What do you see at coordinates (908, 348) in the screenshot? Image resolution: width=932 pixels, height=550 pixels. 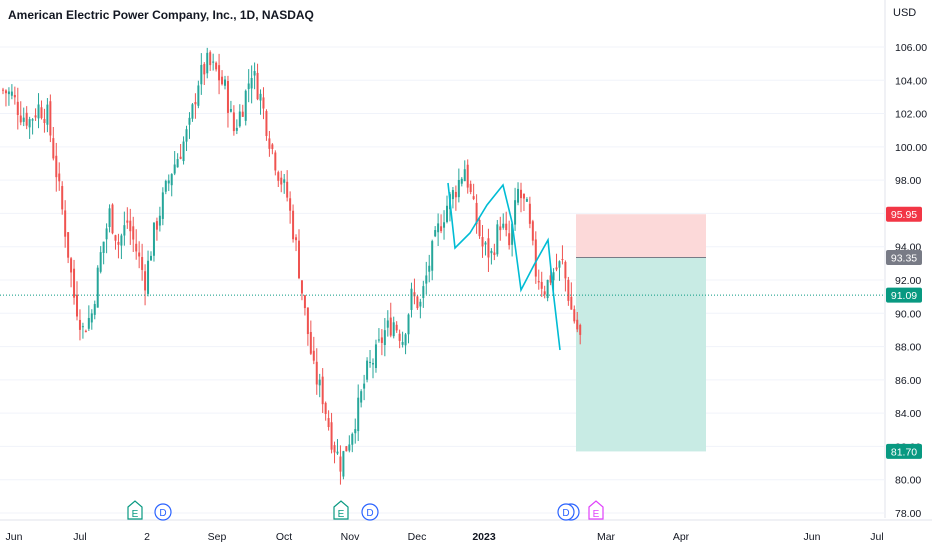 I see `y-tick-label: 88.00` at bounding box center [908, 348].